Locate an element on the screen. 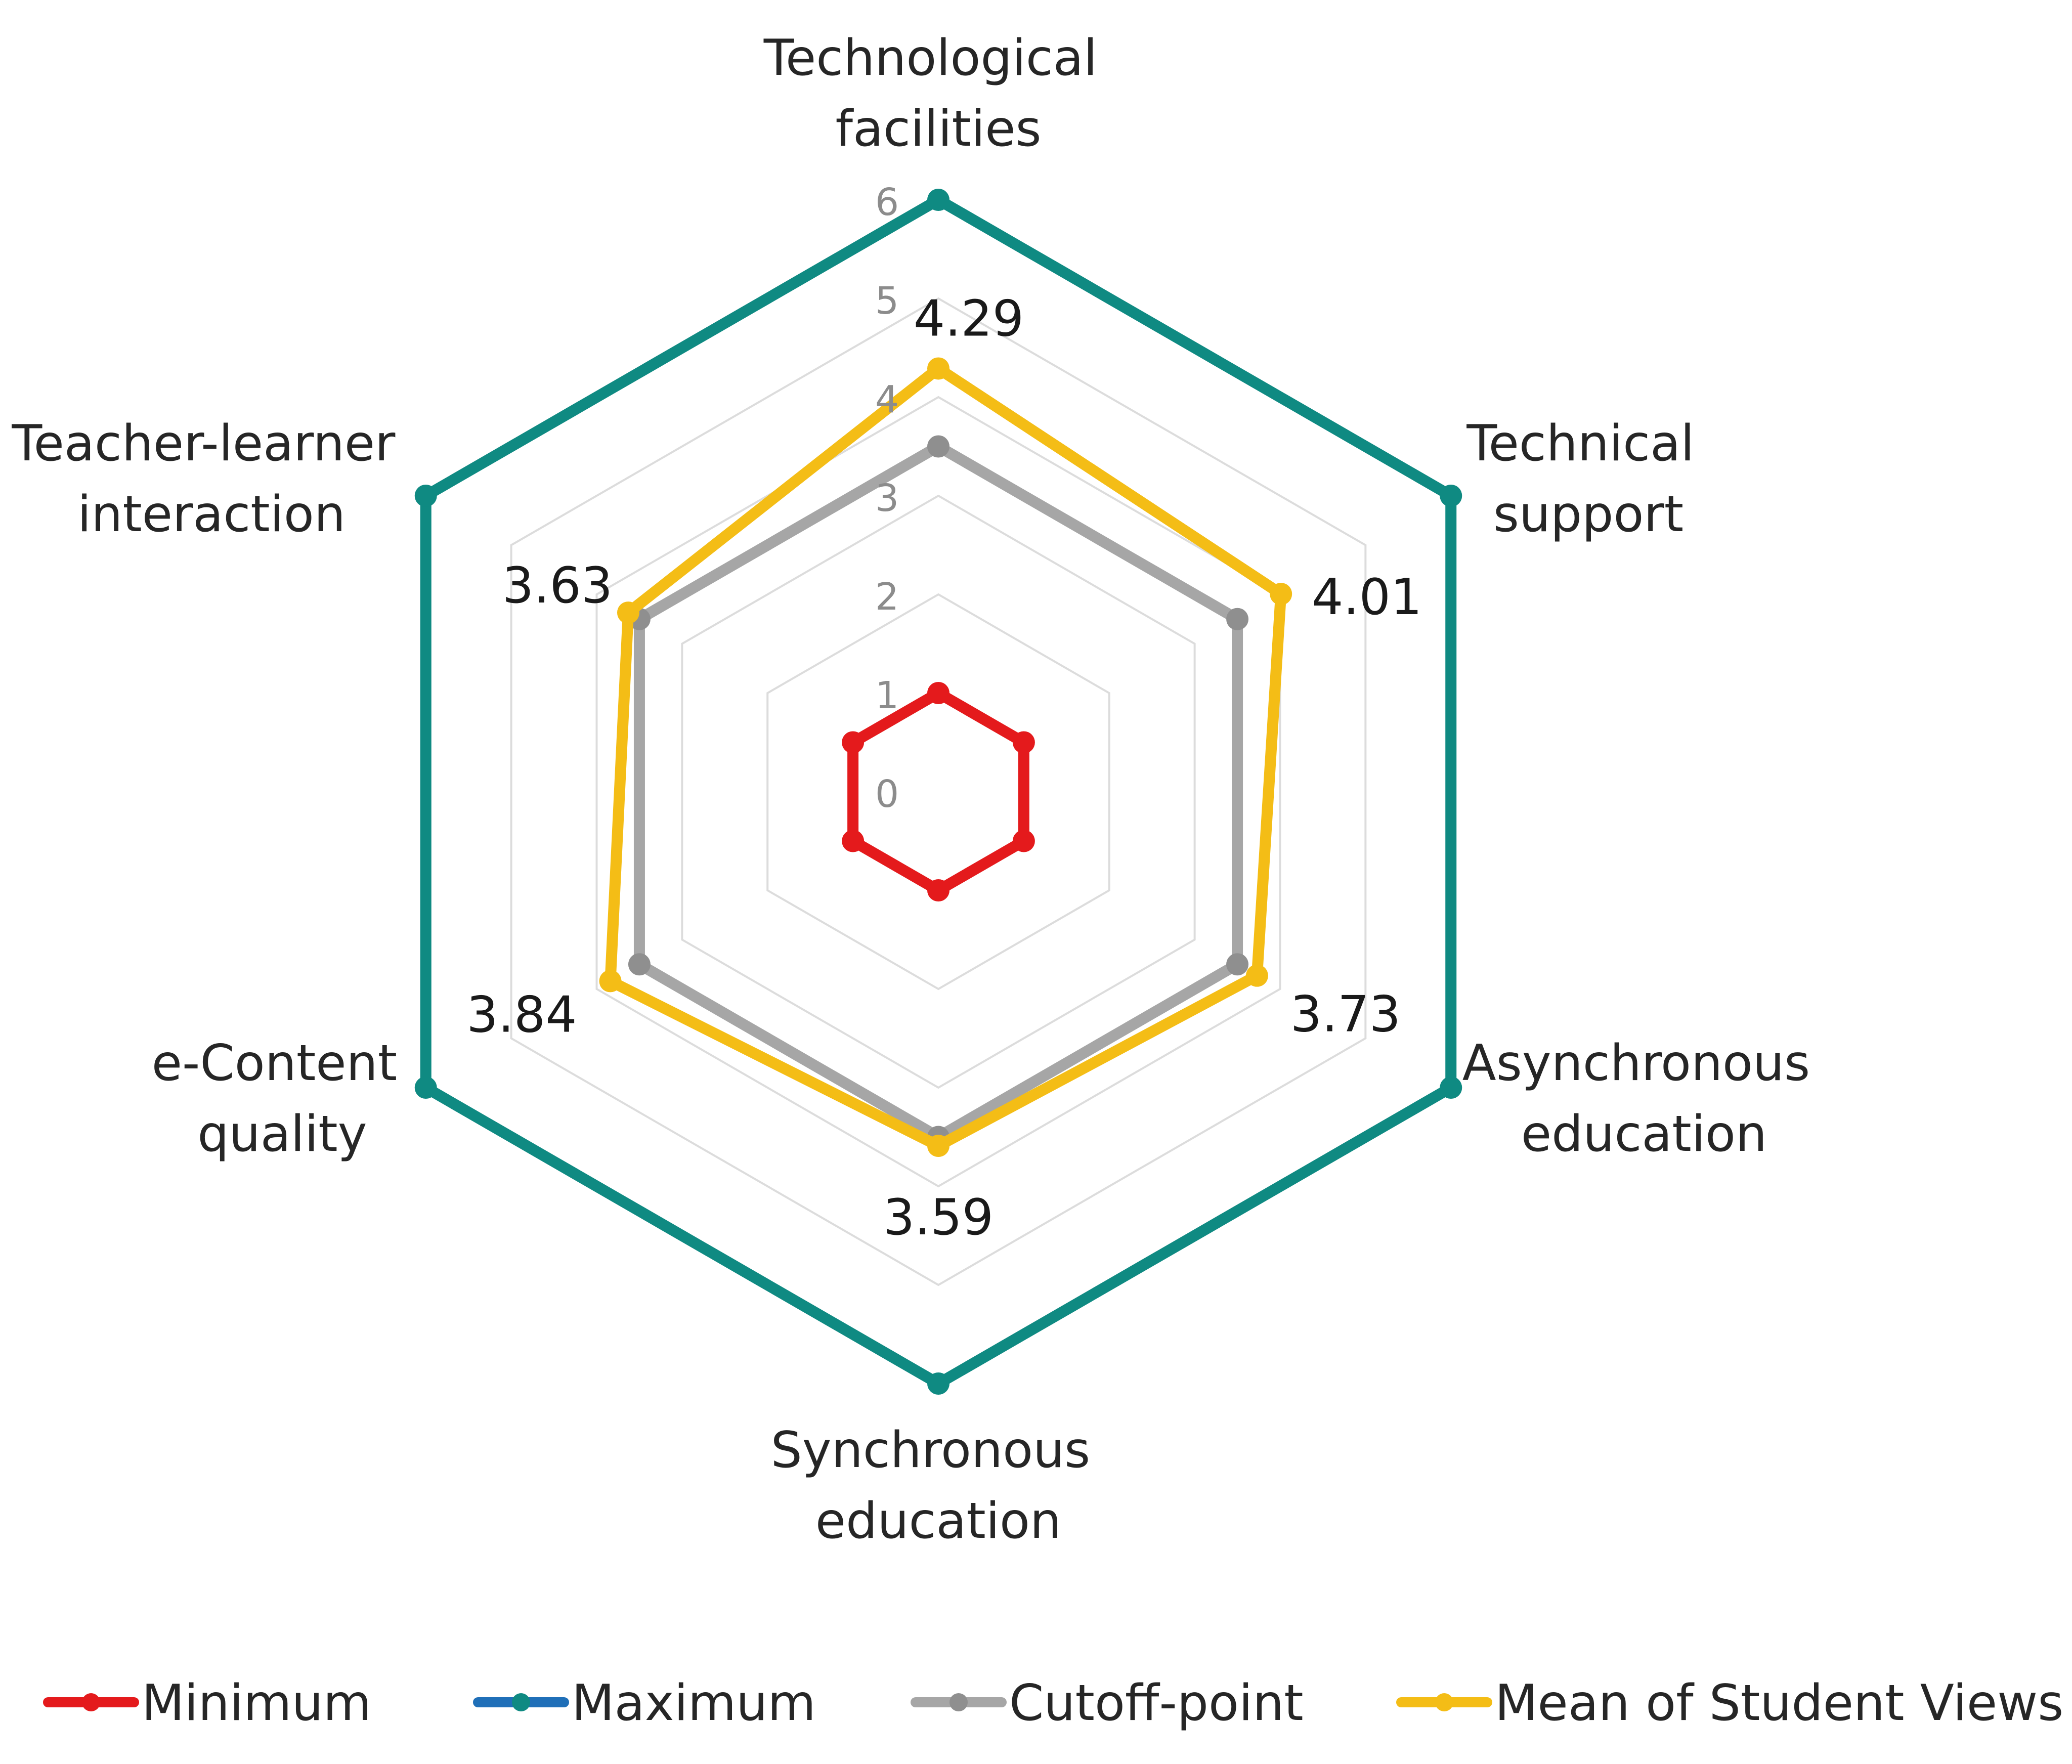 The width and height of the screenshot is (2072, 1764). category-label-e-content-quality: e-Content quality is located at coordinates (282, 1099).